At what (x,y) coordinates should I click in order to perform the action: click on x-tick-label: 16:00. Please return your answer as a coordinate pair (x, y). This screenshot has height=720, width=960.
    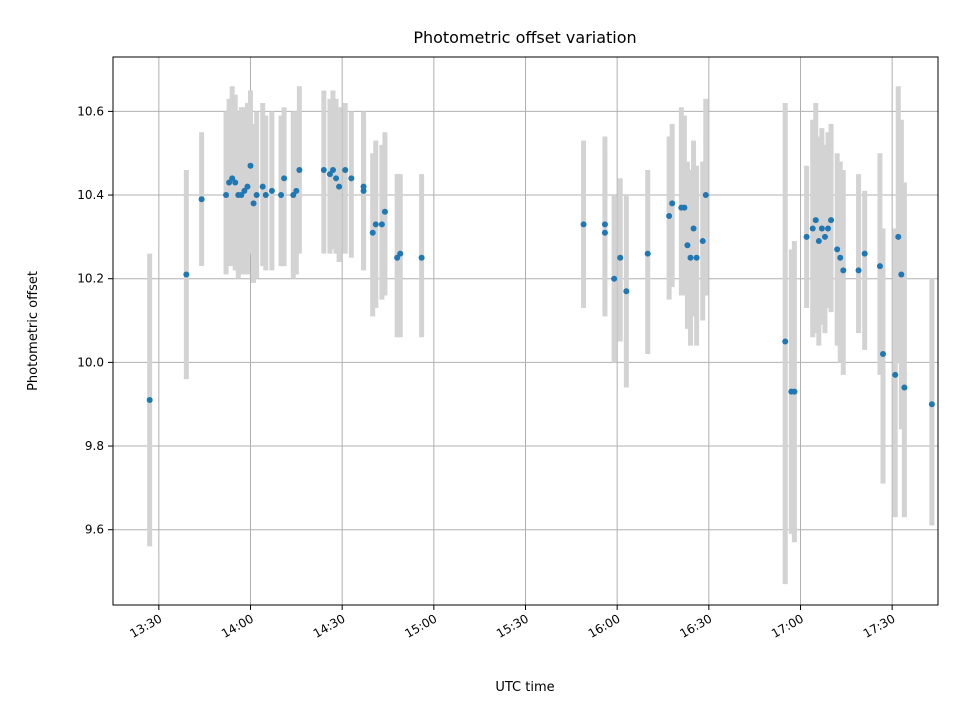
    Looking at the image, I should click on (604, 625).